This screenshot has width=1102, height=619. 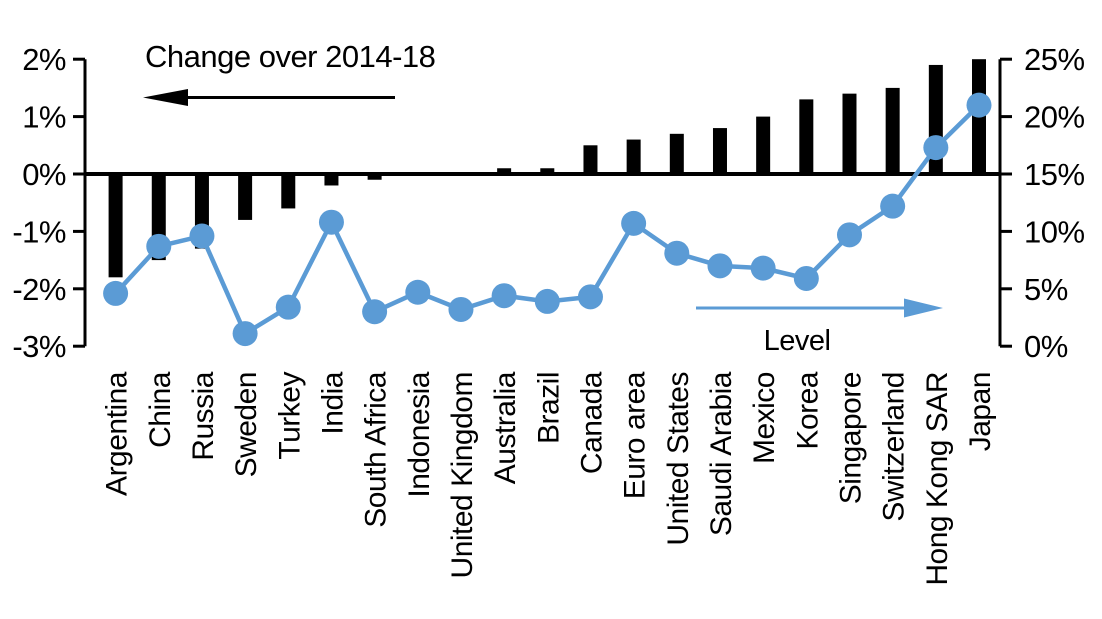 I want to click on left-axis-tick-label: -1%, so click(x=39, y=231).